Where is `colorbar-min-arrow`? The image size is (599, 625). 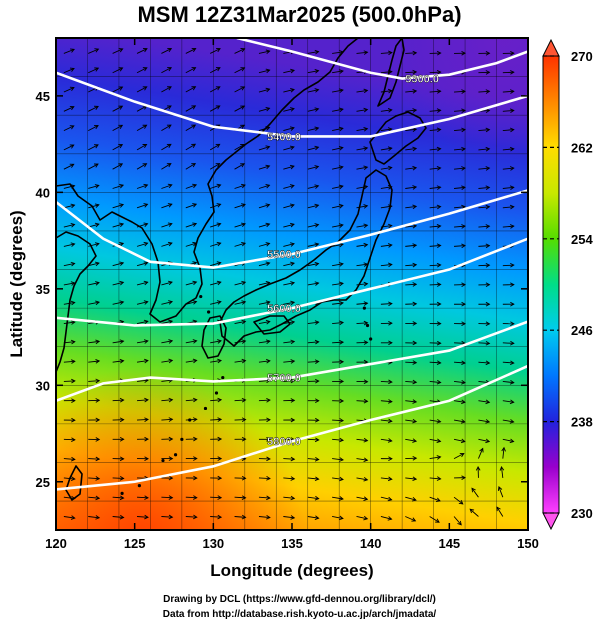 colorbar-min-arrow is located at coordinates (551, 521).